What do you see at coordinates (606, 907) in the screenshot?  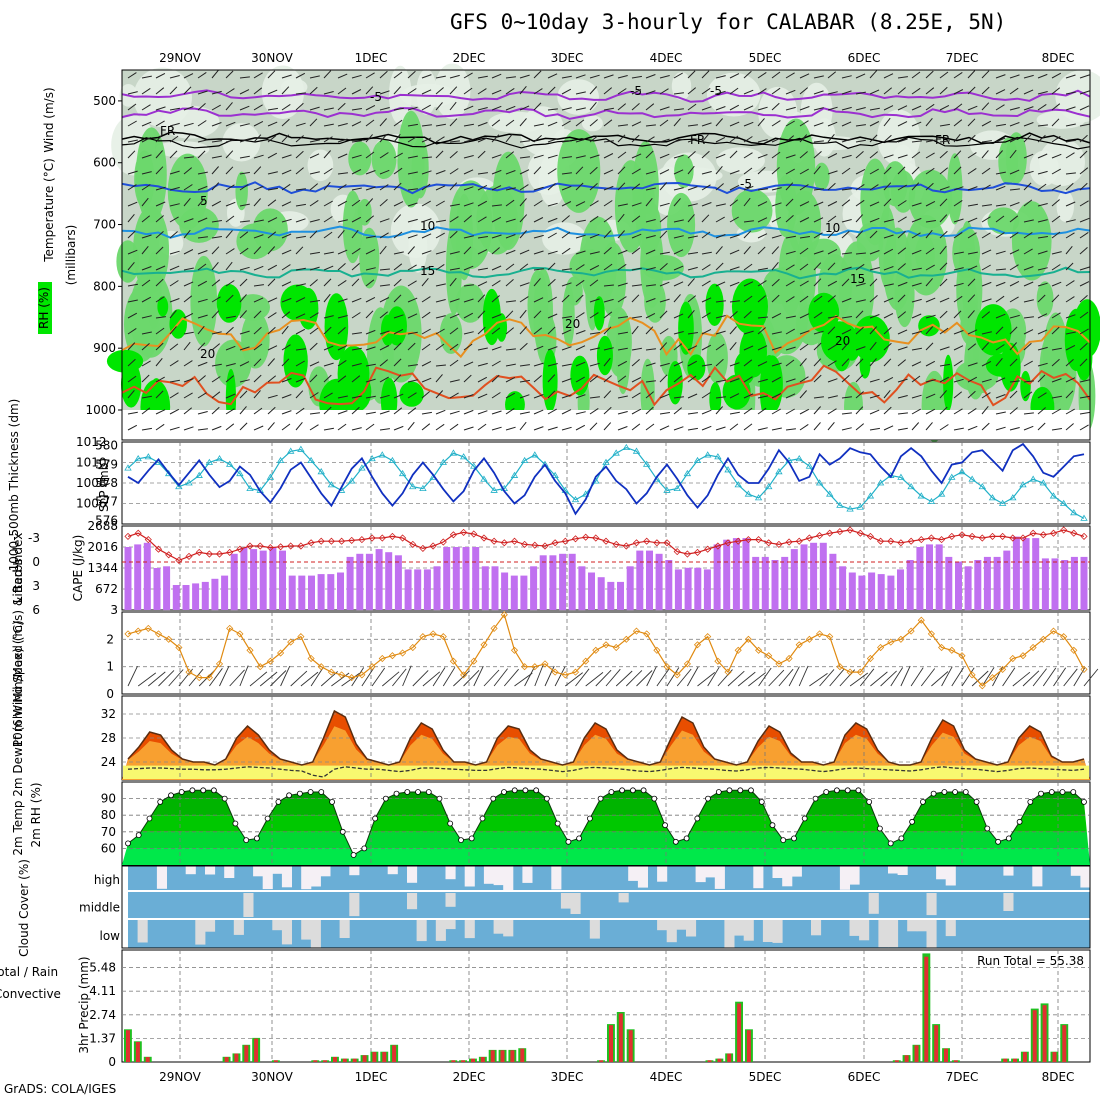 I see `cloud-panel-frame` at bounding box center [606, 907].